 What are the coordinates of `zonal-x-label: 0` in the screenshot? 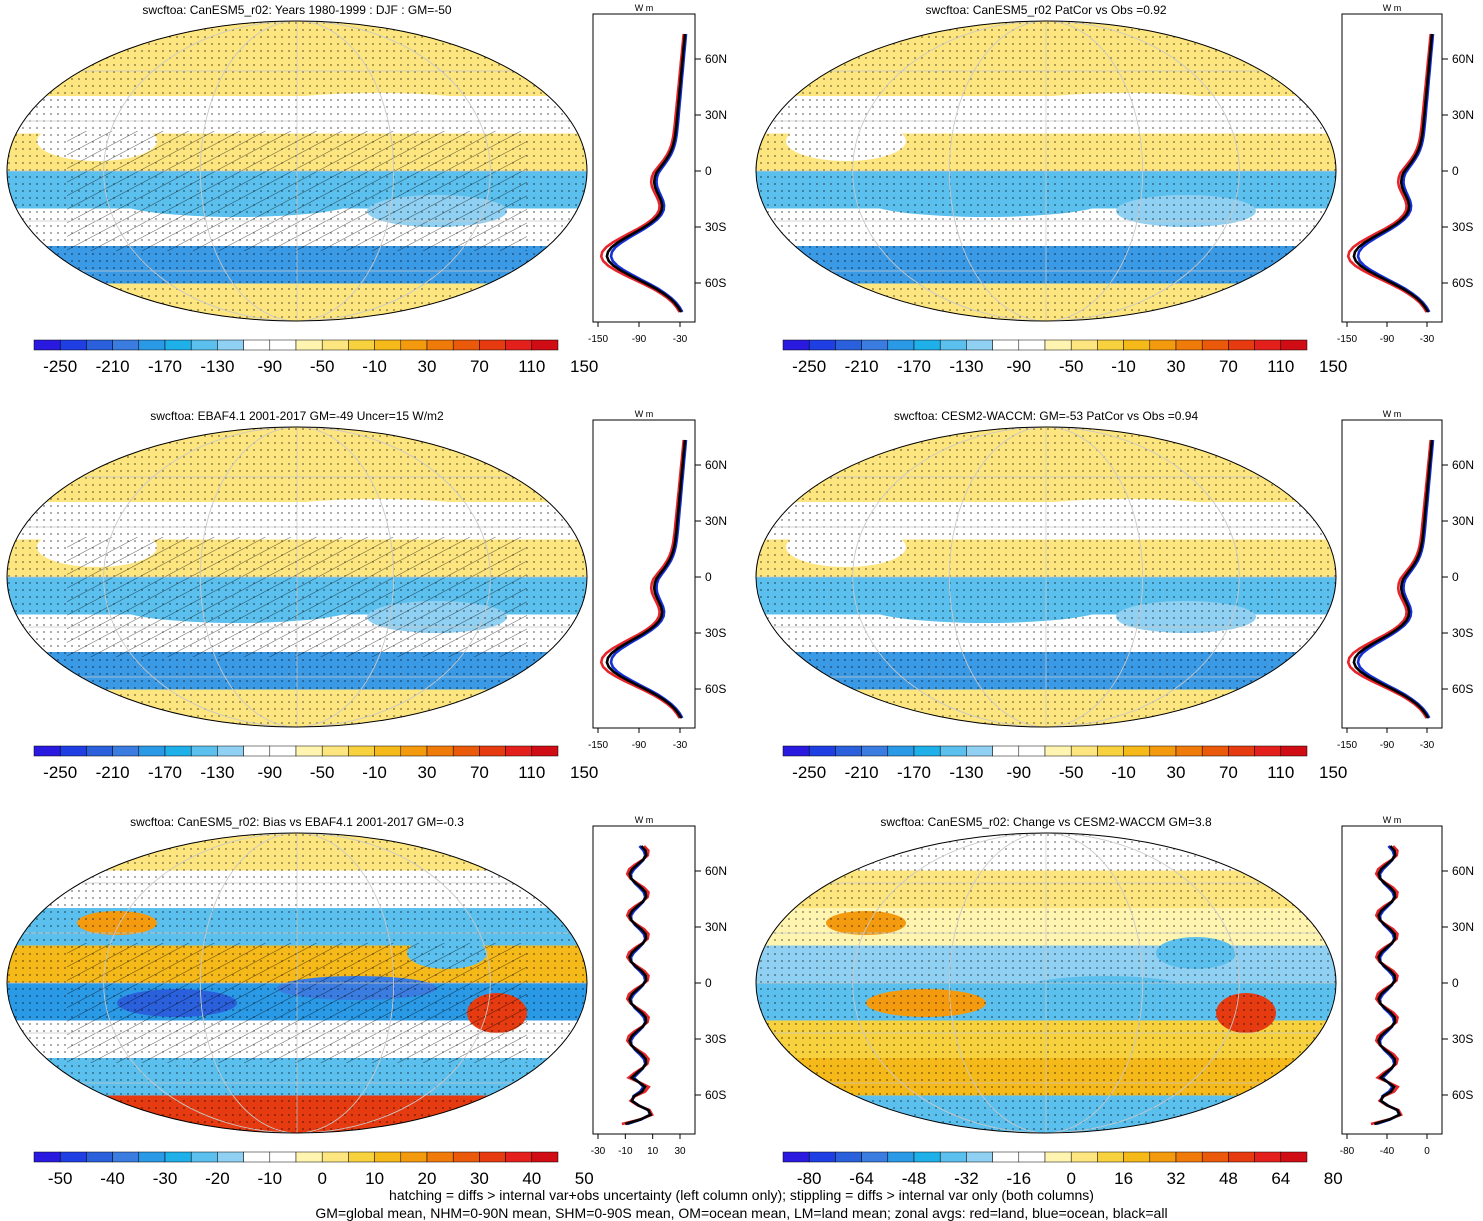 It's located at (1427, 1151).